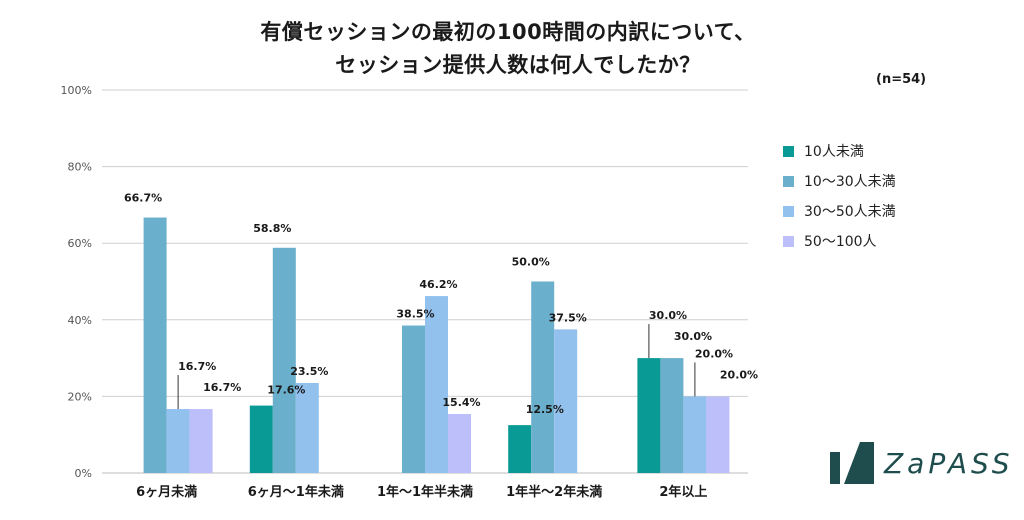  What do you see at coordinates (518, 65) in the screenshot?
I see `chart-title-line-2: セッション提供人数は何人でしたか？` at bounding box center [518, 65].